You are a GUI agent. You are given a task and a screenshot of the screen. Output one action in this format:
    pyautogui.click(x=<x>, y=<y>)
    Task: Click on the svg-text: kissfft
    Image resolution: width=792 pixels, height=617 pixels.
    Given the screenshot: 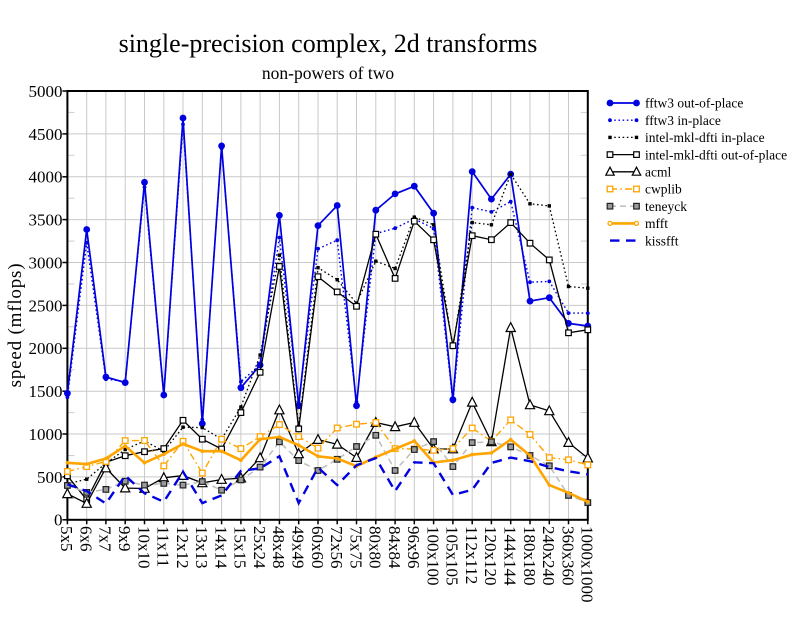 What is the action you would take?
    pyautogui.click(x=662, y=240)
    